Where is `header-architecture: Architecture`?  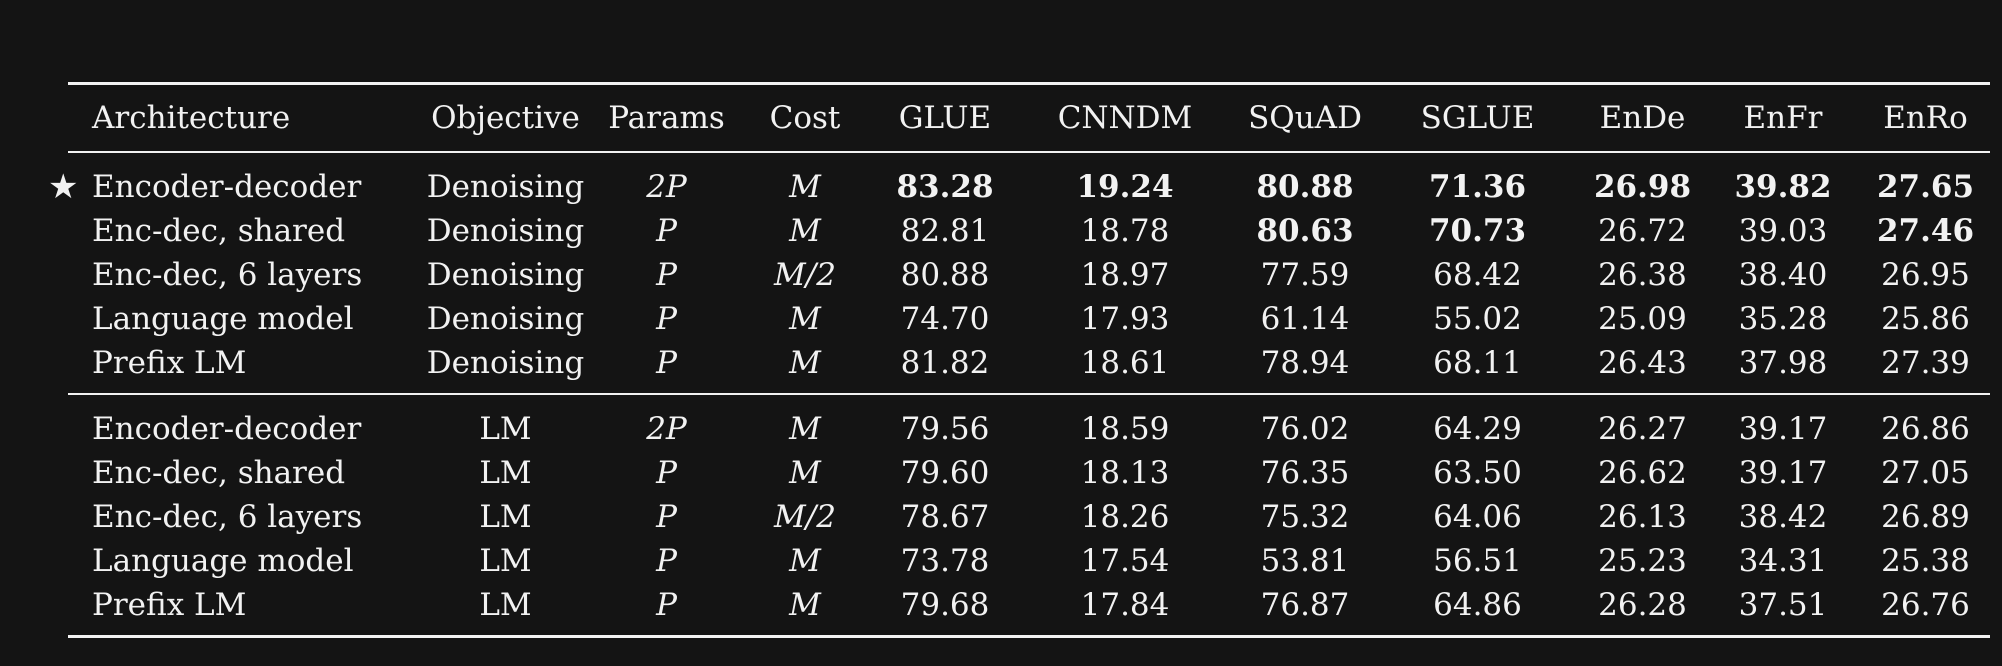 header-architecture: Architecture is located at coordinates (191, 118).